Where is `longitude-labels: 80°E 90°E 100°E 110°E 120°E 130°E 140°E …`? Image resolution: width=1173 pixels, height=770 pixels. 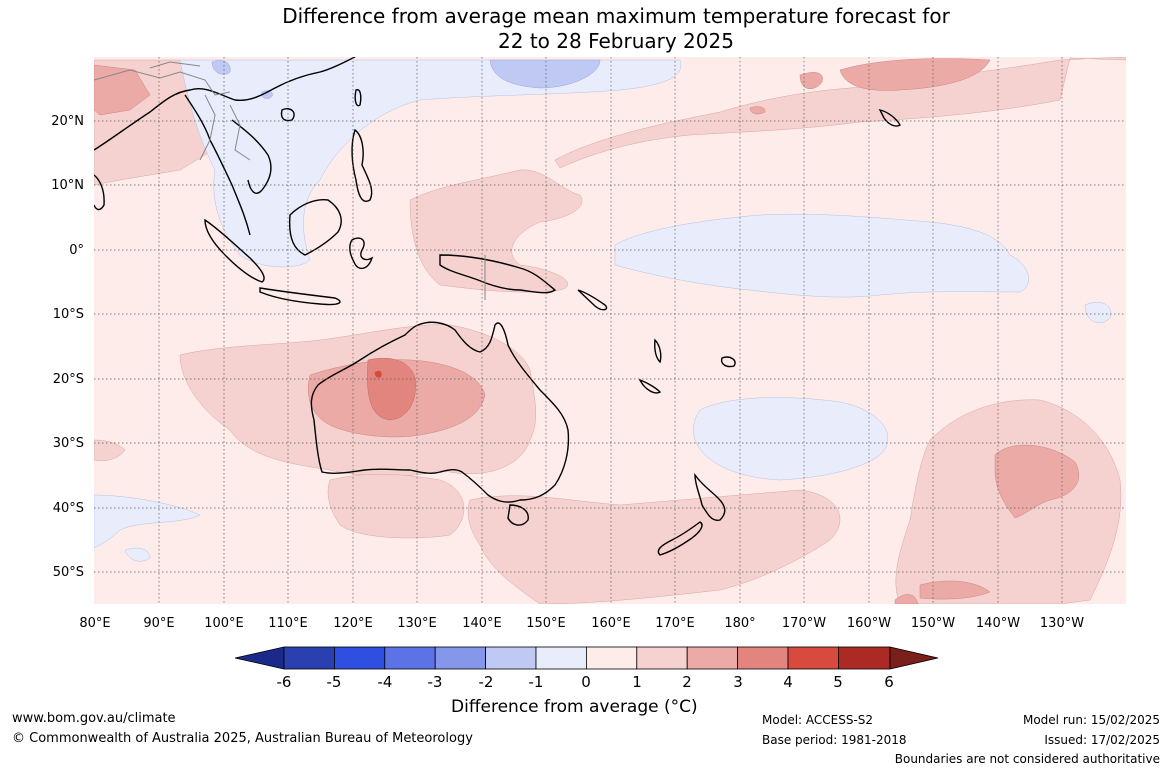 longitude-labels: 80°E 90°E 100°E 110°E 120°E 130°E 140°E … is located at coordinates (581, 623).